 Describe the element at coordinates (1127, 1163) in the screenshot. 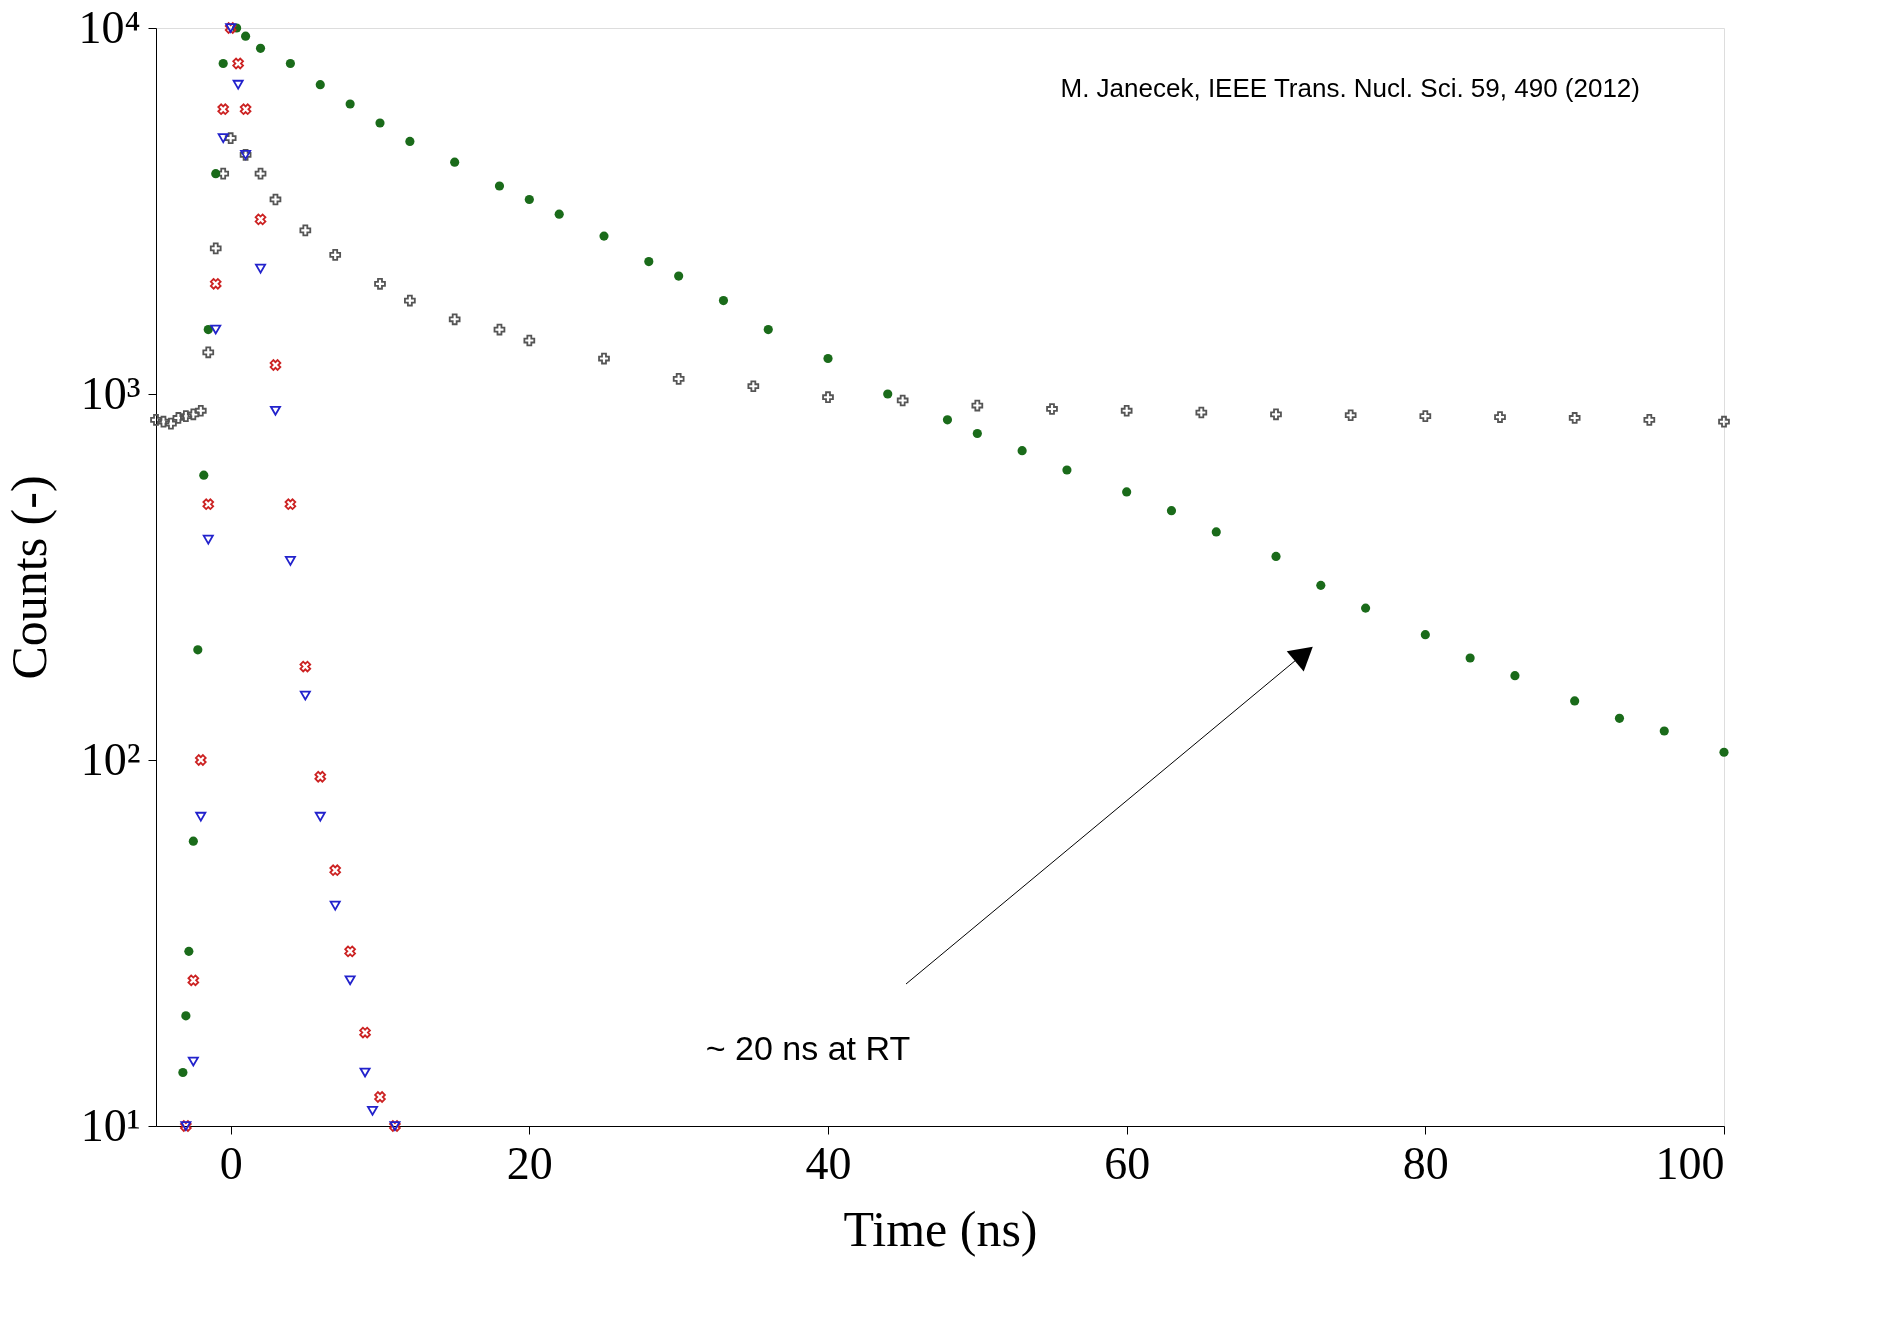

I see `x-tick-label: 60` at that location.